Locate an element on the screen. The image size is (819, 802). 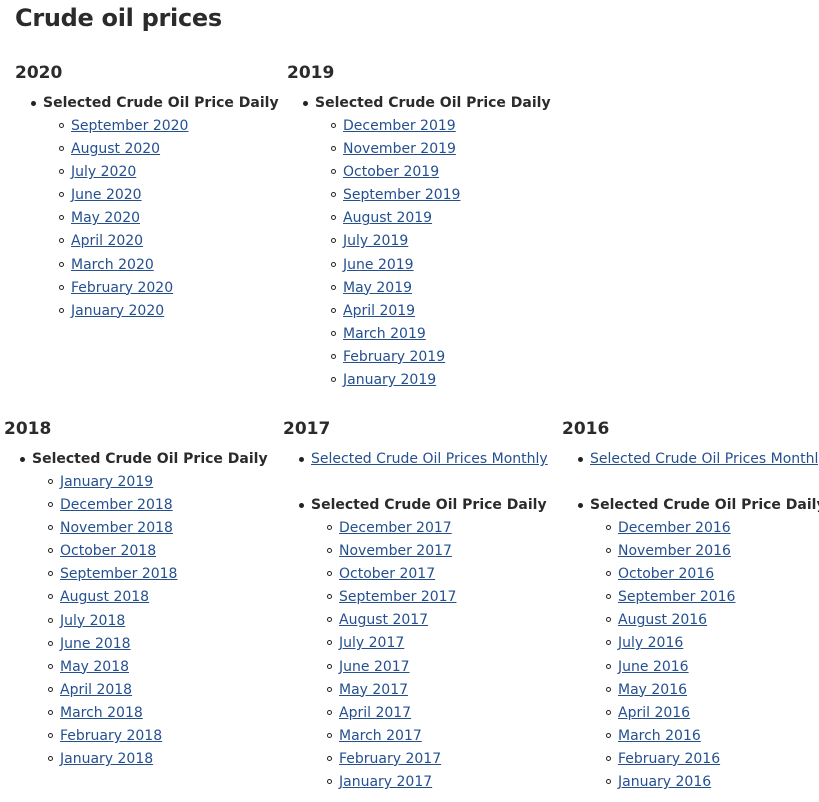
month-link: July 2020 is located at coordinates (104, 172).